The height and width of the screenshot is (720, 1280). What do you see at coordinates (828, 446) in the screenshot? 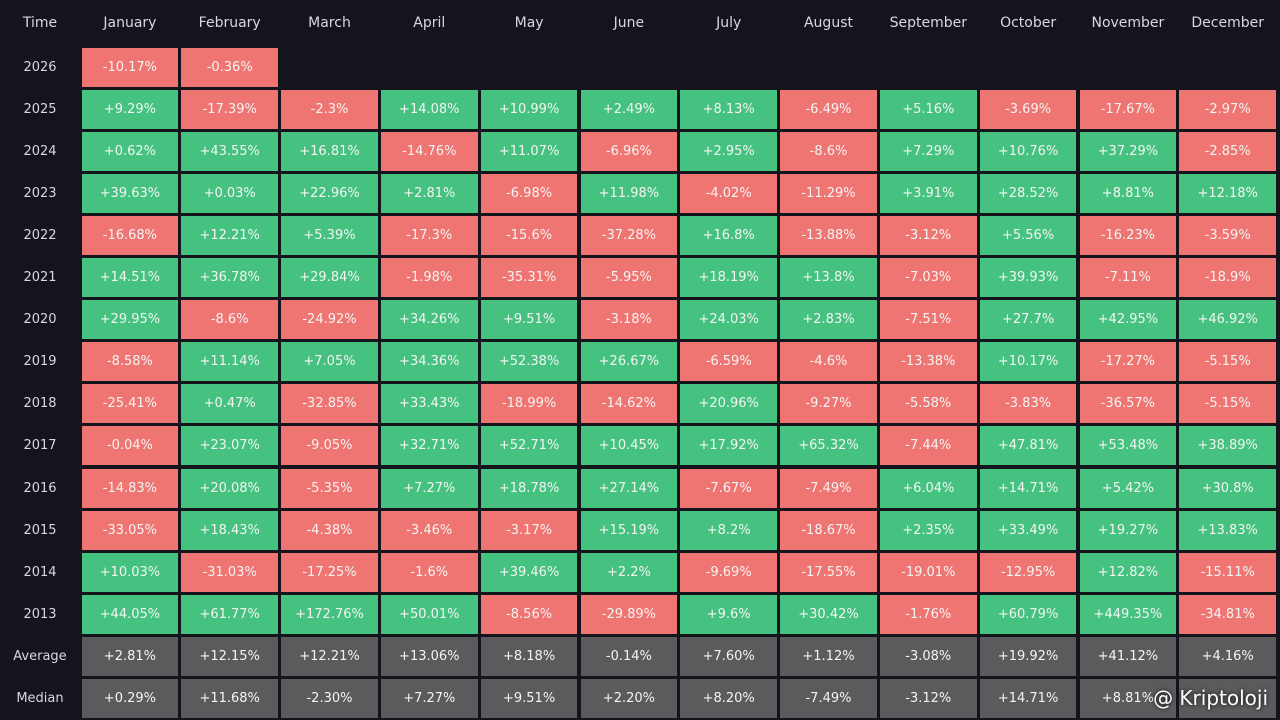
I see `return-cell: +65.32%` at bounding box center [828, 446].